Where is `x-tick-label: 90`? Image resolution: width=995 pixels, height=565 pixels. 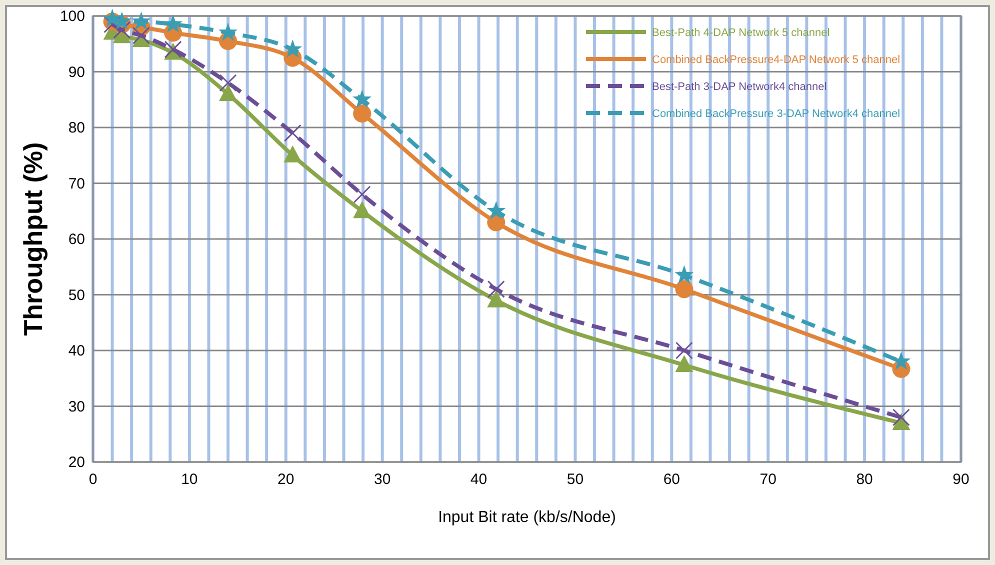
x-tick-label: 90 is located at coordinates (961, 479).